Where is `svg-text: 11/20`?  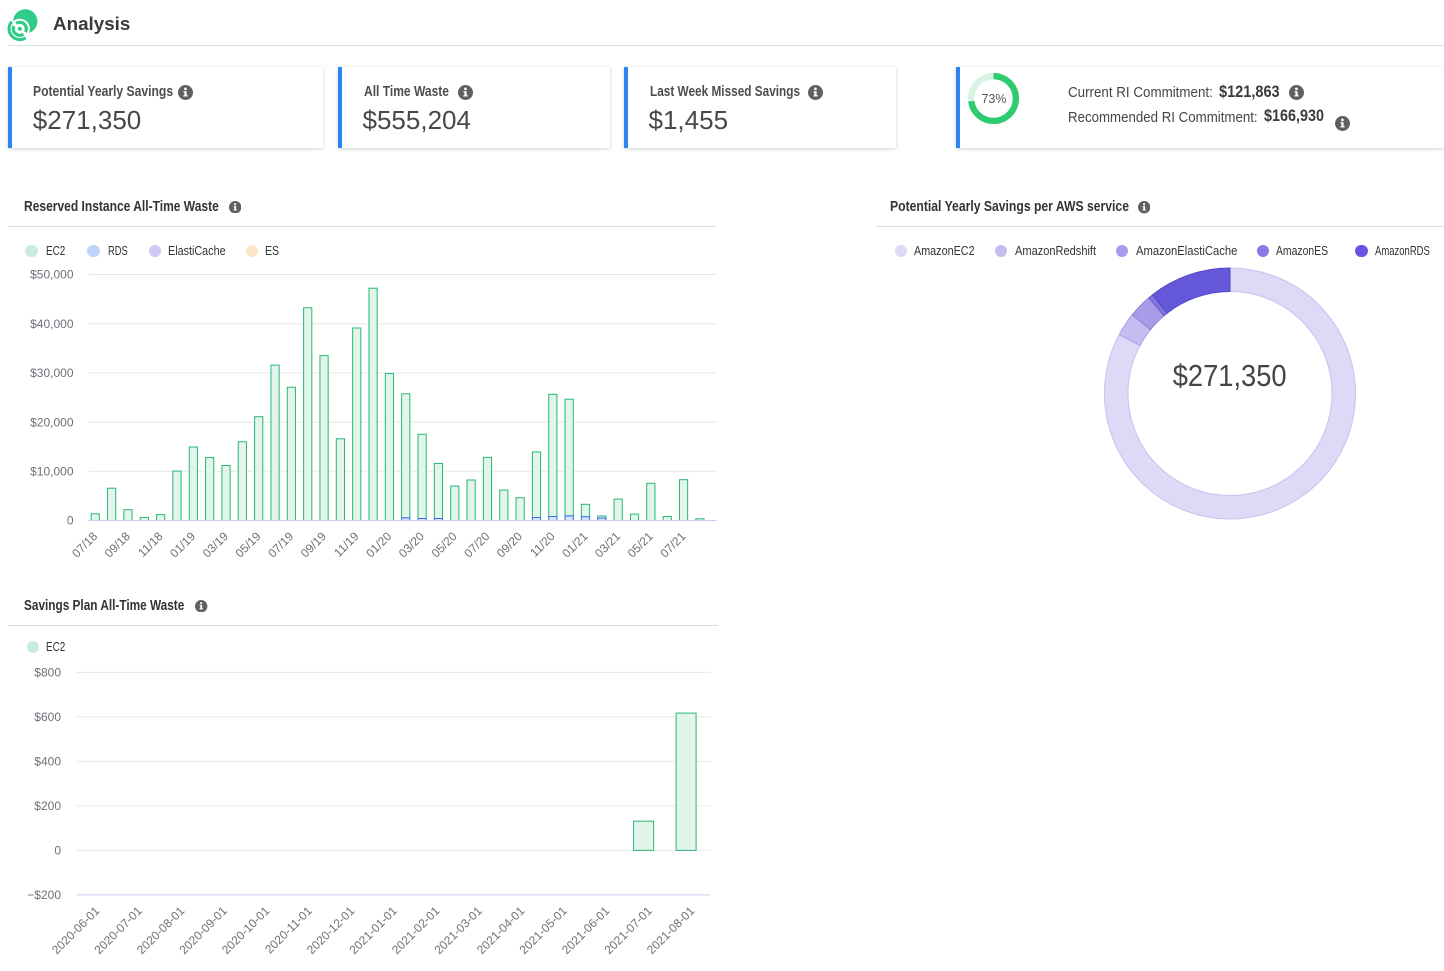 svg-text: 11/20 is located at coordinates (542, 544).